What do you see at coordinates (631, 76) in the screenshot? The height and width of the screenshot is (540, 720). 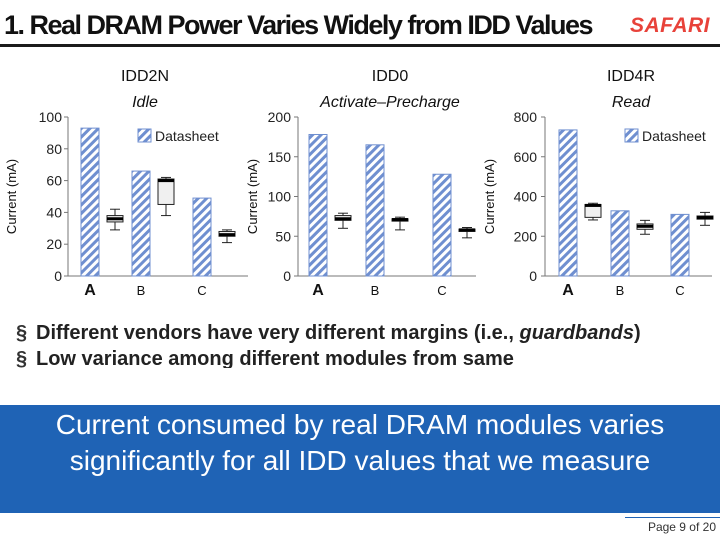 I see `chart-title: IDD4R` at bounding box center [631, 76].